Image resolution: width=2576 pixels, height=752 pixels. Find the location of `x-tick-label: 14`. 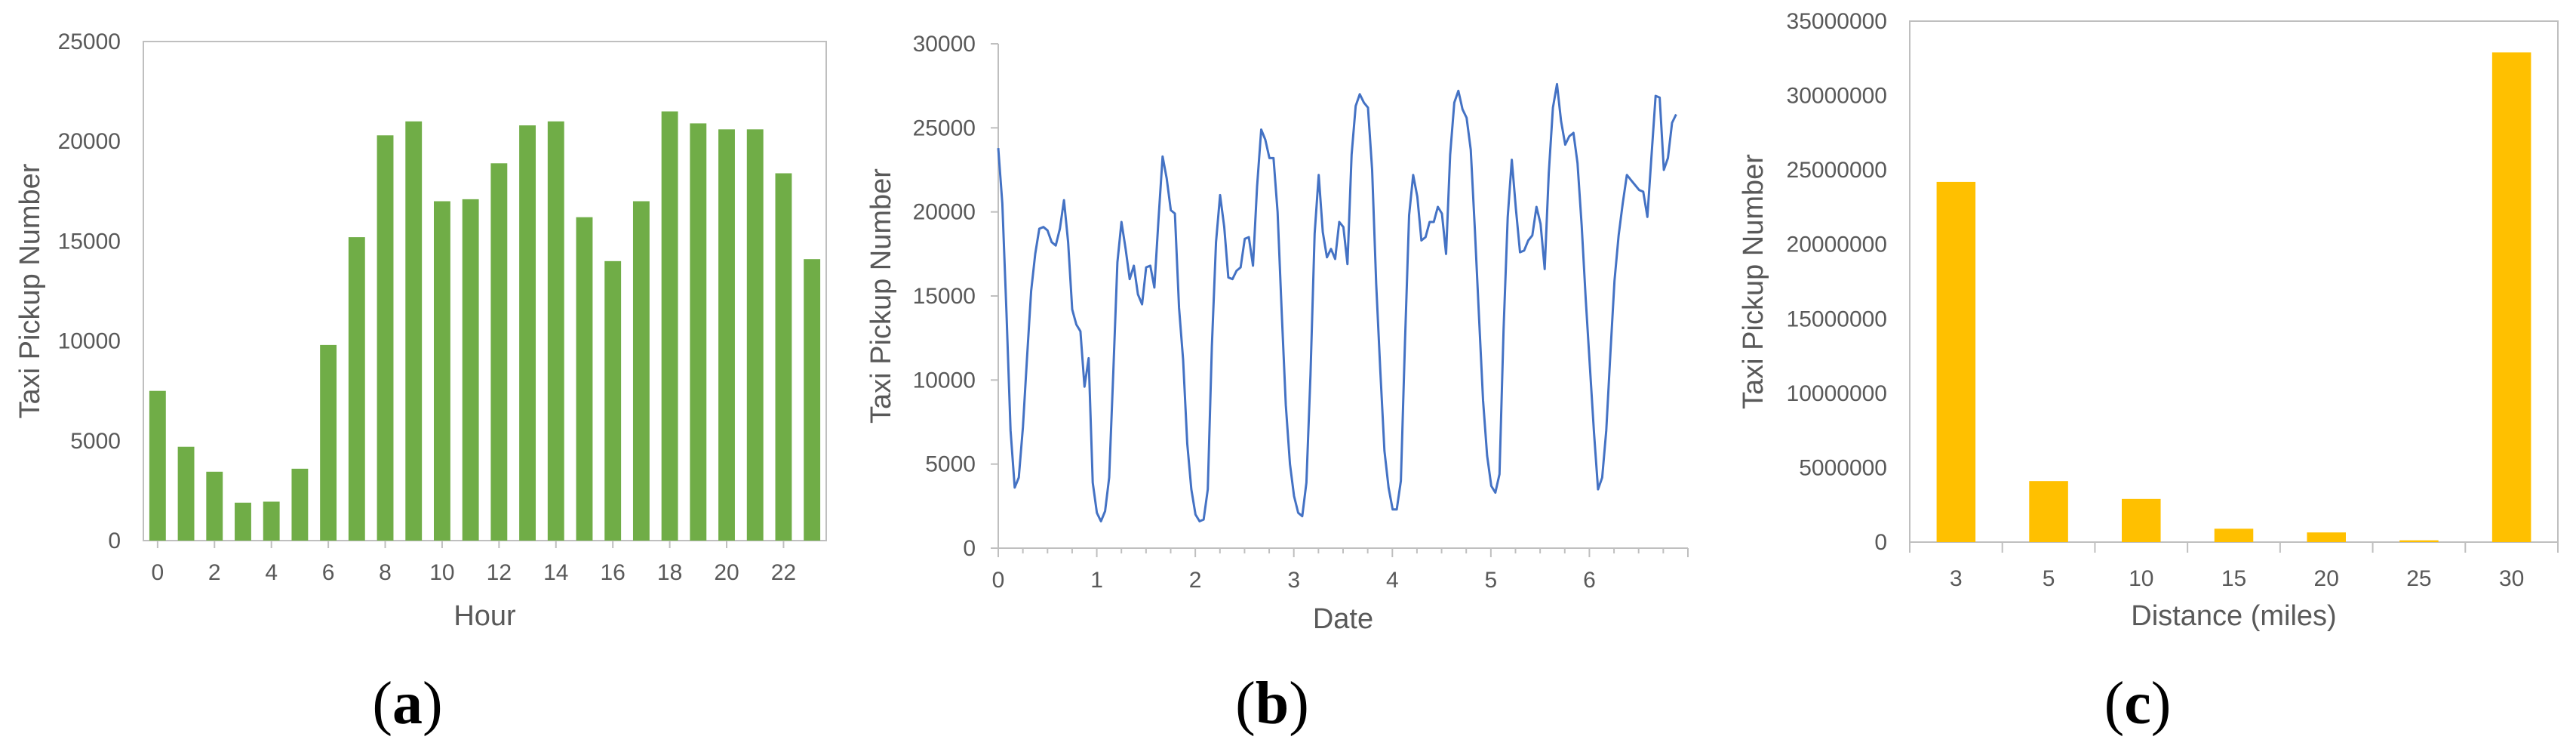

x-tick-label: 14 is located at coordinates (555, 572).